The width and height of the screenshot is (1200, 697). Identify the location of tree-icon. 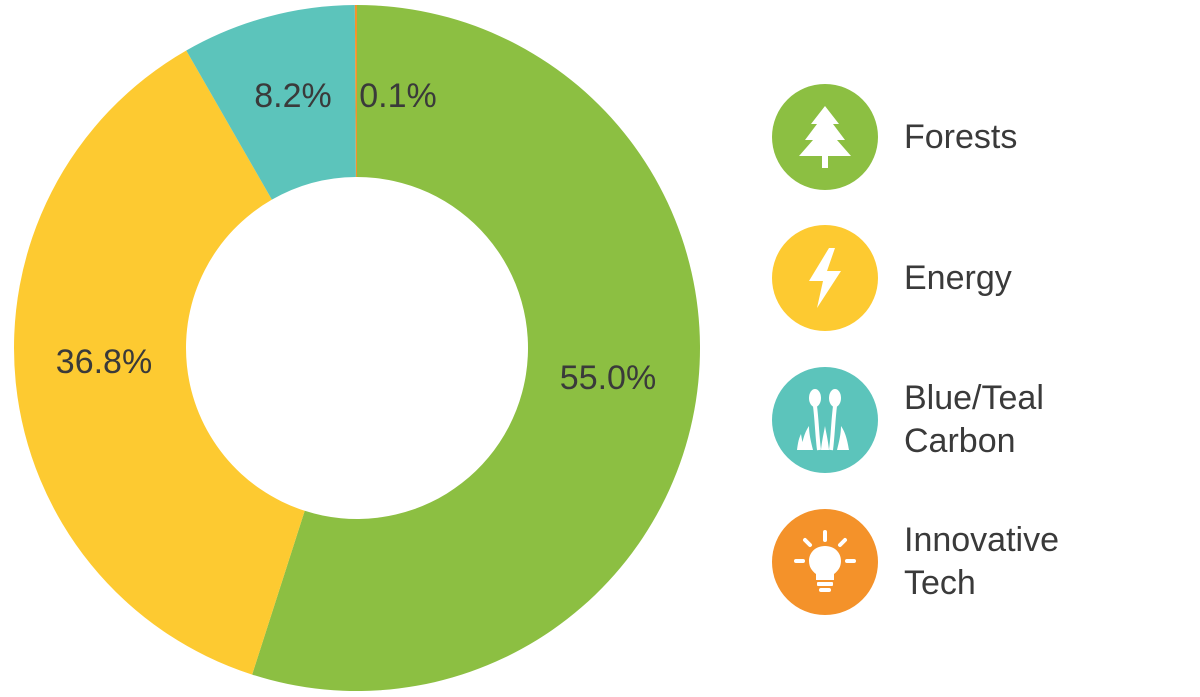
(825, 137).